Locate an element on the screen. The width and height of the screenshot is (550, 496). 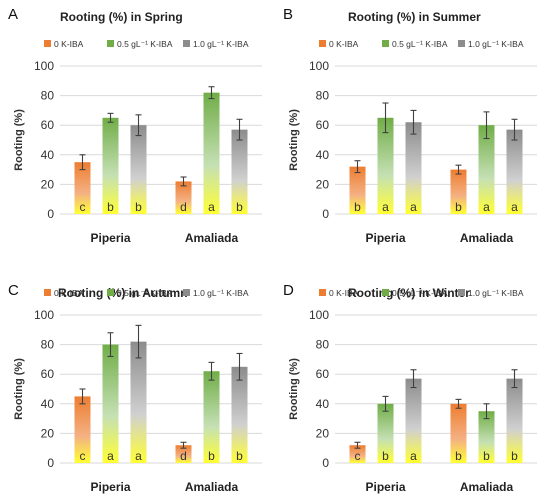
sig-letter-amaliada-series-2: b is located at coordinates (514, 456).